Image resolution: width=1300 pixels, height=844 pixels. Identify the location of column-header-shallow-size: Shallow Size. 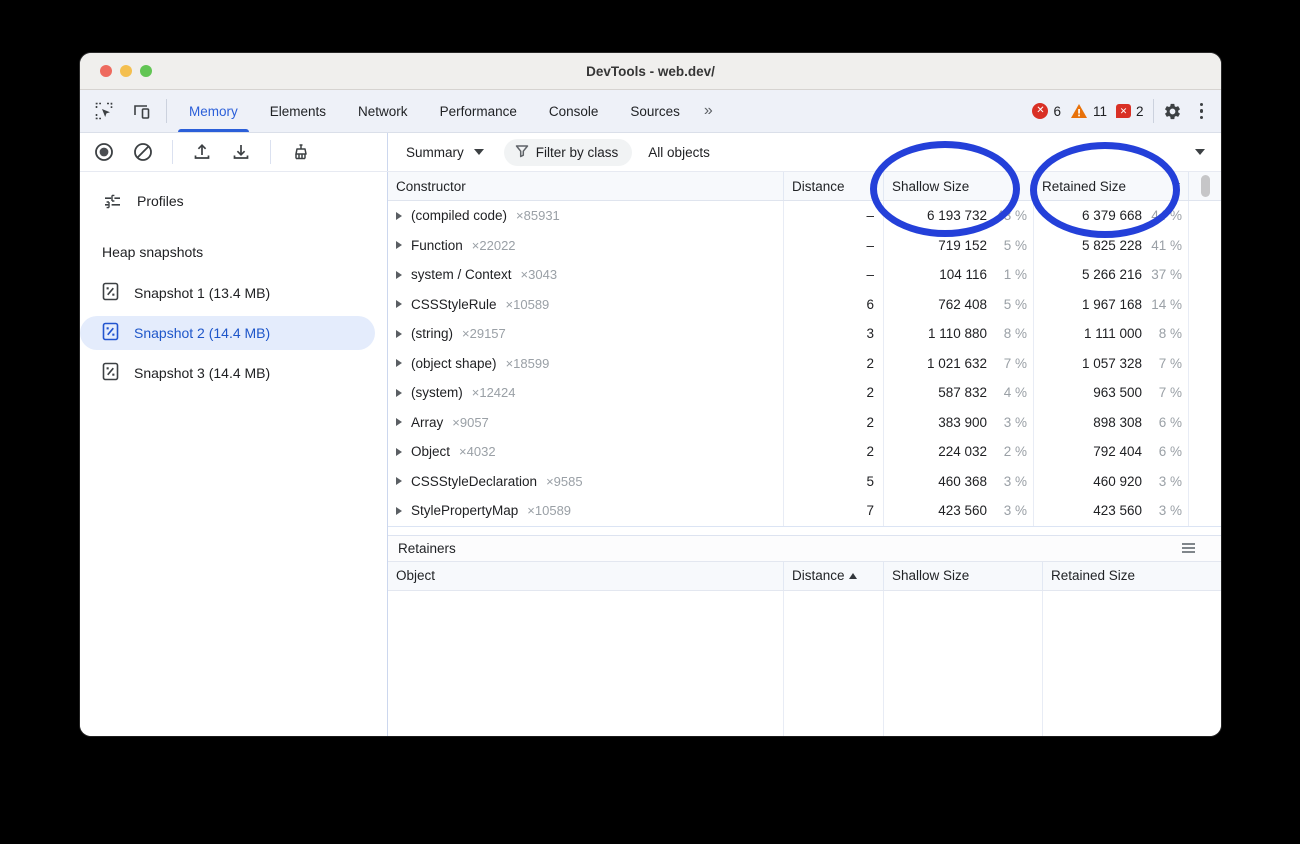
(959, 186).